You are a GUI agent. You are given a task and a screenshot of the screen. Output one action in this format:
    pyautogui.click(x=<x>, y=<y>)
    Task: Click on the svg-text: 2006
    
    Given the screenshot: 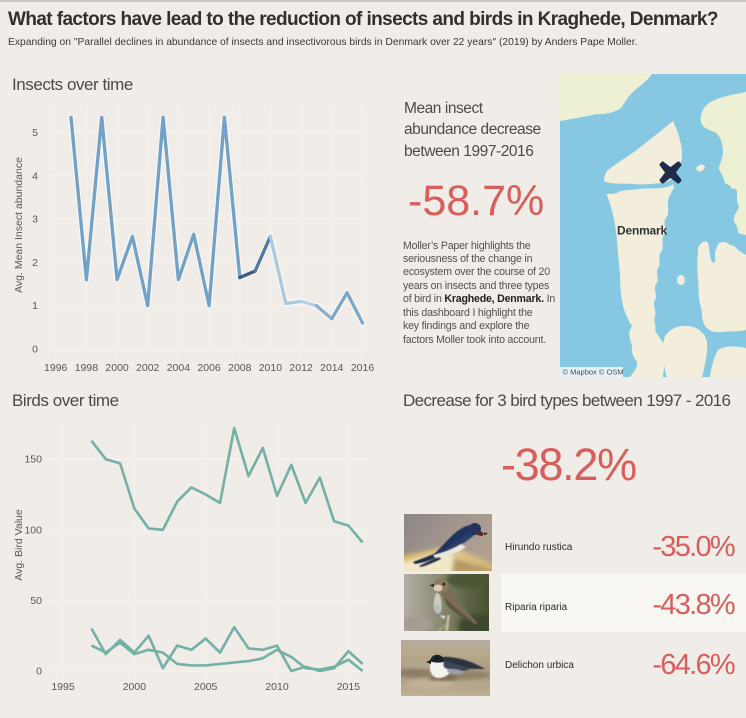 What is the action you would take?
    pyautogui.click(x=209, y=368)
    